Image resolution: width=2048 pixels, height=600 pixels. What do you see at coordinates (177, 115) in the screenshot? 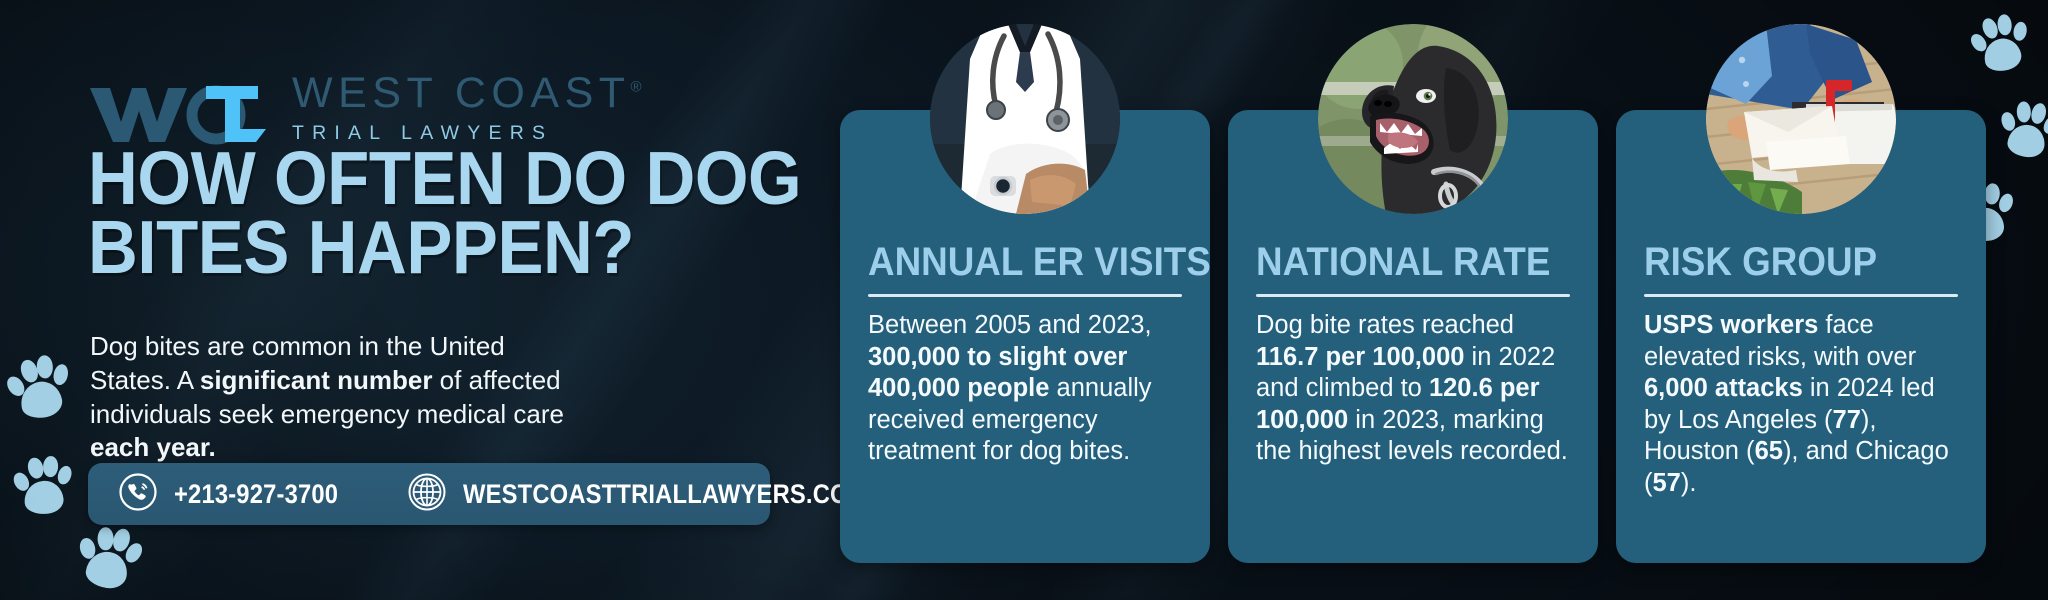
I see `wctl-monogram-icon` at bounding box center [177, 115].